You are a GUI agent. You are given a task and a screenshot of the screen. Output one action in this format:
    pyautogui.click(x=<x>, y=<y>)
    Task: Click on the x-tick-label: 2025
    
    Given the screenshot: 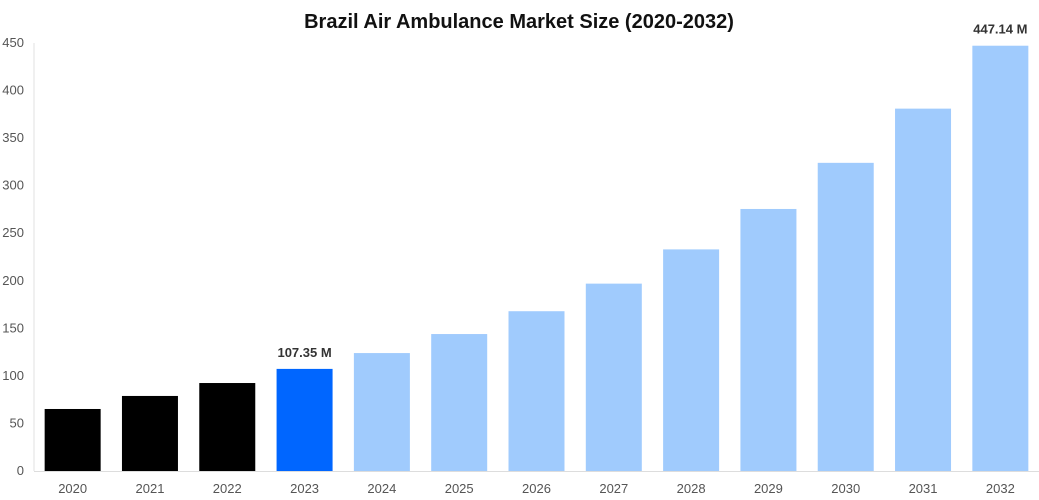 What is the action you would take?
    pyautogui.click(x=459, y=488)
    